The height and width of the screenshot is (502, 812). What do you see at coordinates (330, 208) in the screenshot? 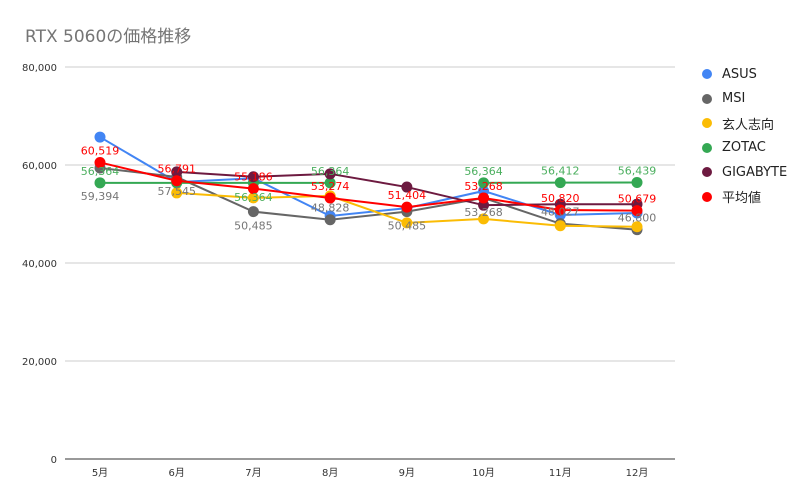
I see `data-label: 48,828` at bounding box center [330, 208].